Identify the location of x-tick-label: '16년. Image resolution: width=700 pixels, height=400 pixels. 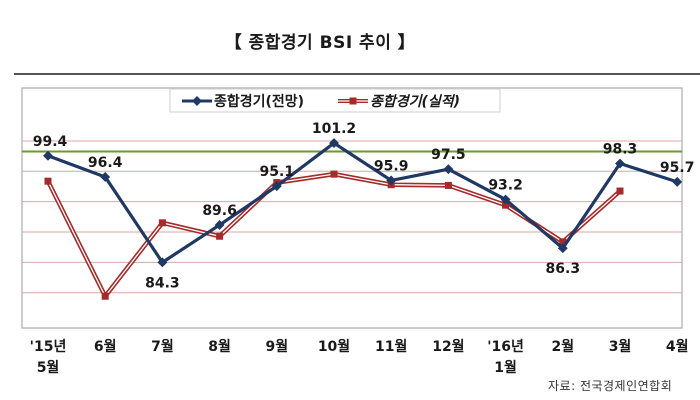
(505, 347).